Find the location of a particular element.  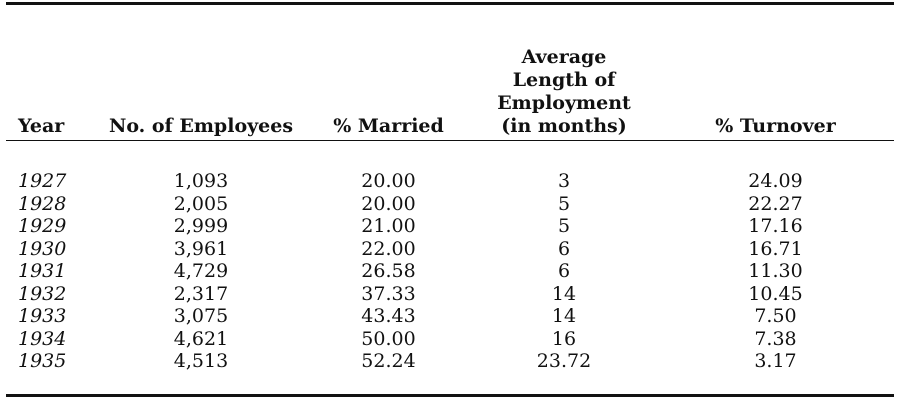

table-row: 1933 3,075 43.43 14 7.50 is located at coordinates (450, 316).